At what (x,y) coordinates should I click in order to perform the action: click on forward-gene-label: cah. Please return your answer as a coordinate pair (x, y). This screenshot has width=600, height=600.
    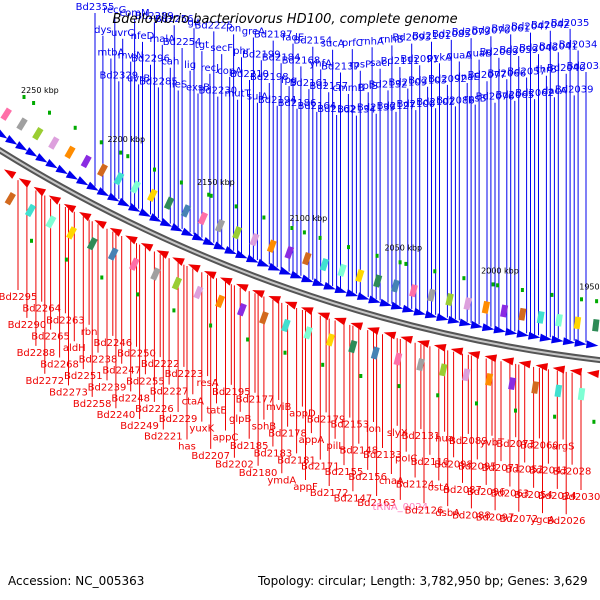
    Looking at the image, I should click on (170, 62).